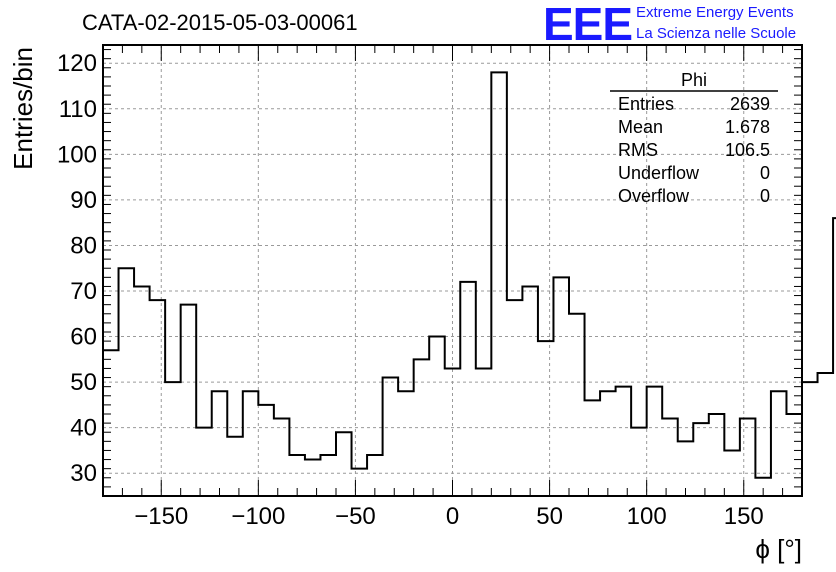 The height and width of the screenshot is (572, 836). Describe the element at coordinates (83, 200) in the screenshot. I see `y-tick-label: 90` at that location.